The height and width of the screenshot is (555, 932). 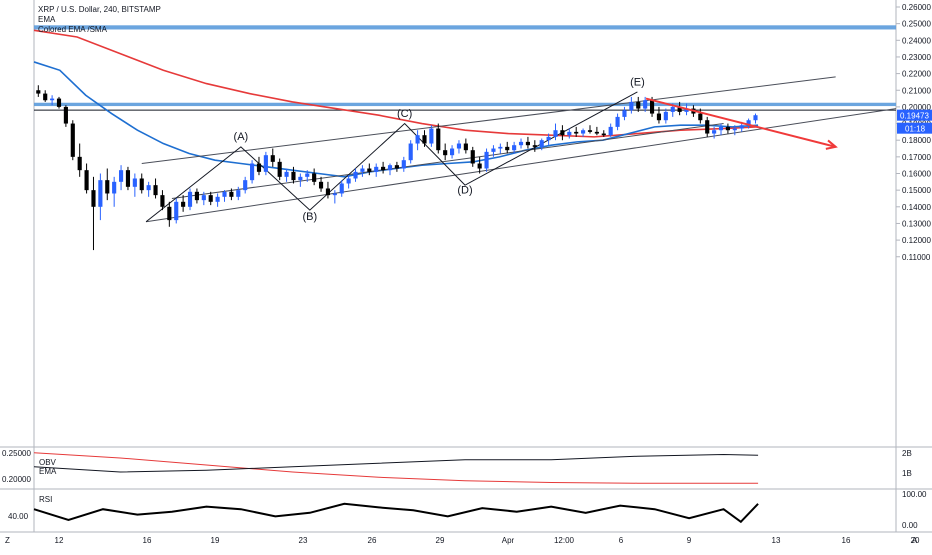 What do you see at coordinates (508, 540) in the screenshot?
I see `time-axis-label: Apr` at bounding box center [508, 540].